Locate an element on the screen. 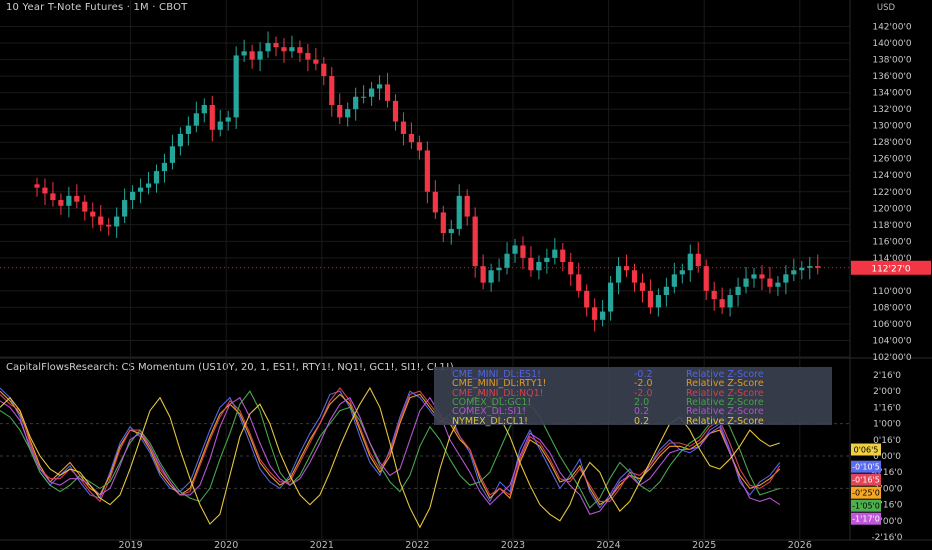 The width and height of the screenshot is (932, 550). value-badge-text: -0'25'0 is located at coordinates (866, 493).